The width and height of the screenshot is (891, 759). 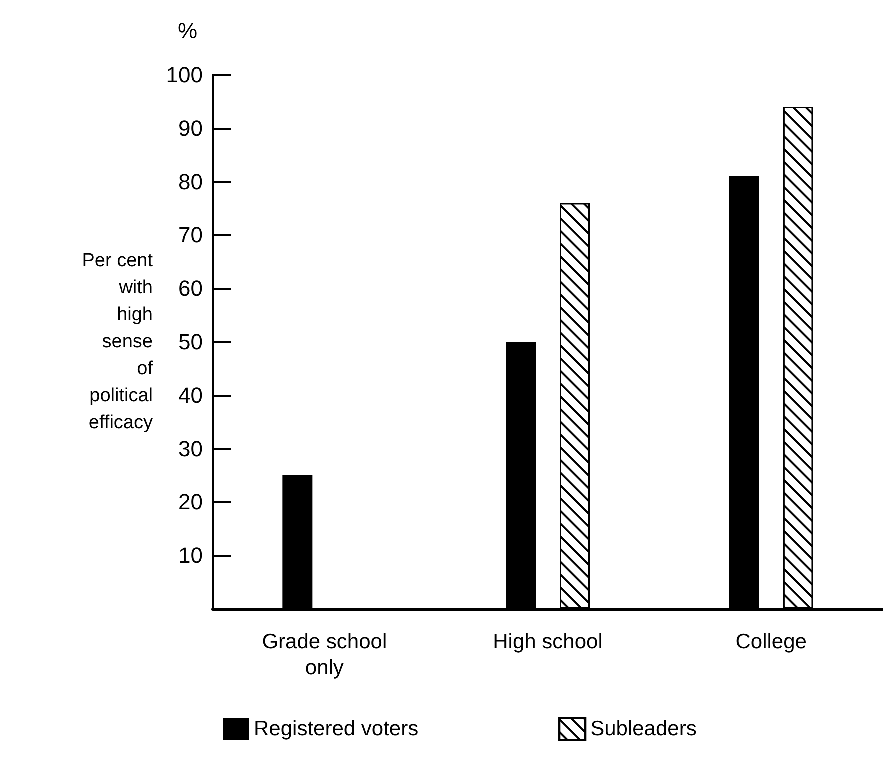 What do you see at coordinates (190, 181) in the screenshot?
I see `y-tick-label: 80` at bounding box center [190, 181].